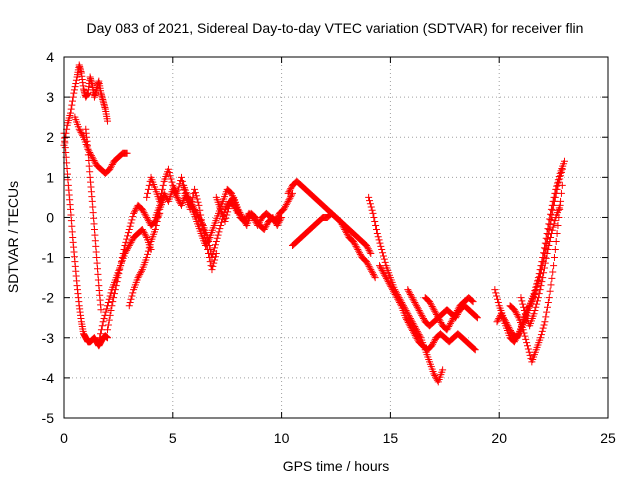  What do you see at coordinates (499, 438) in the screenshot?
I see `x-tick-label: 20` at bounding box center [499, 438].